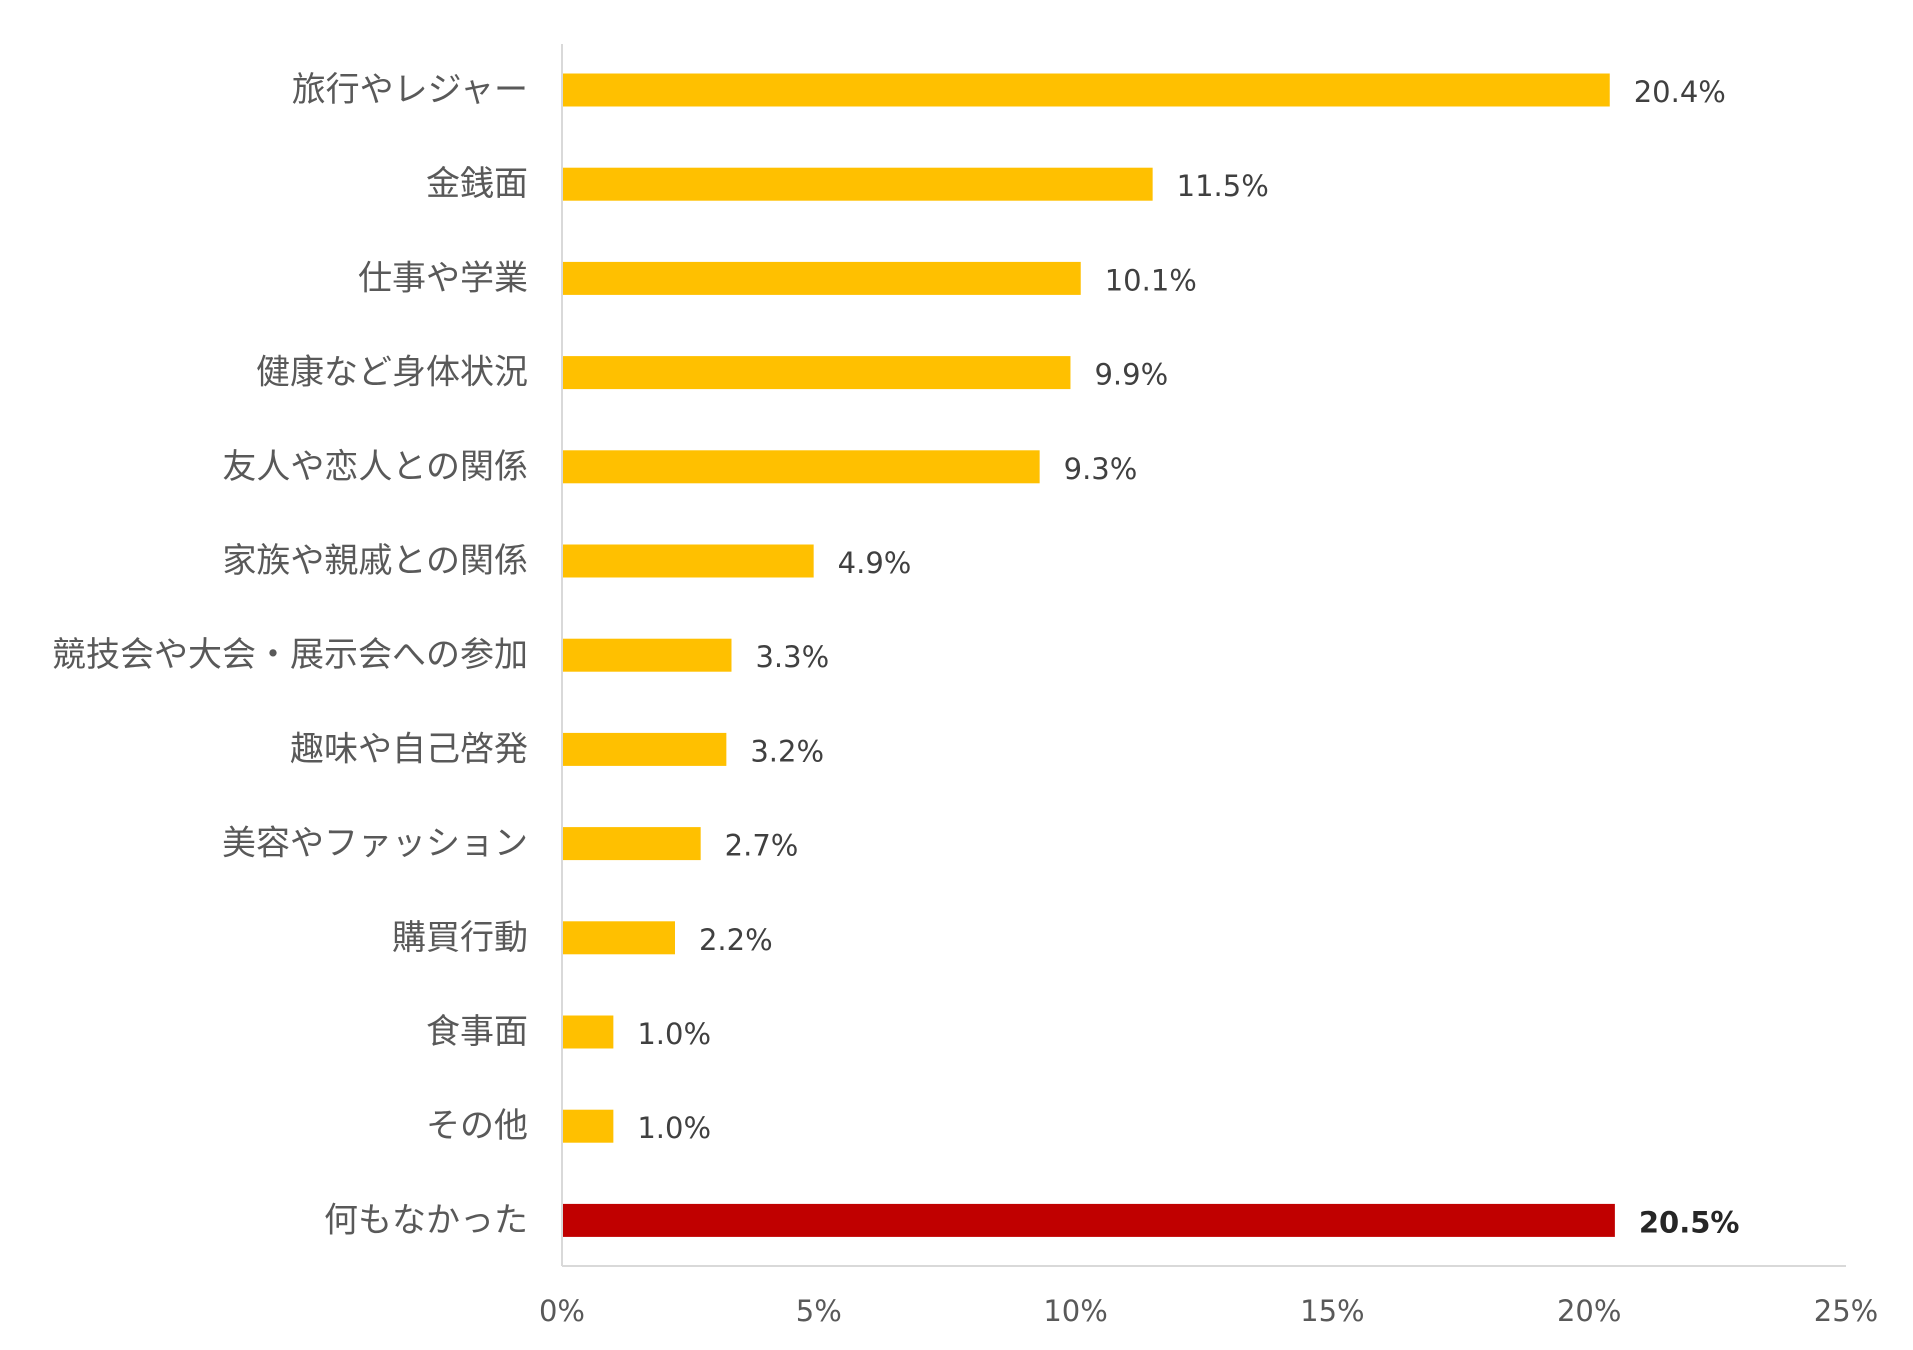  What do you see at coordinates (375, 561) in the screenshot?
I see `category-label: 家族や親戚との関係` at bounding box center [375, 561].